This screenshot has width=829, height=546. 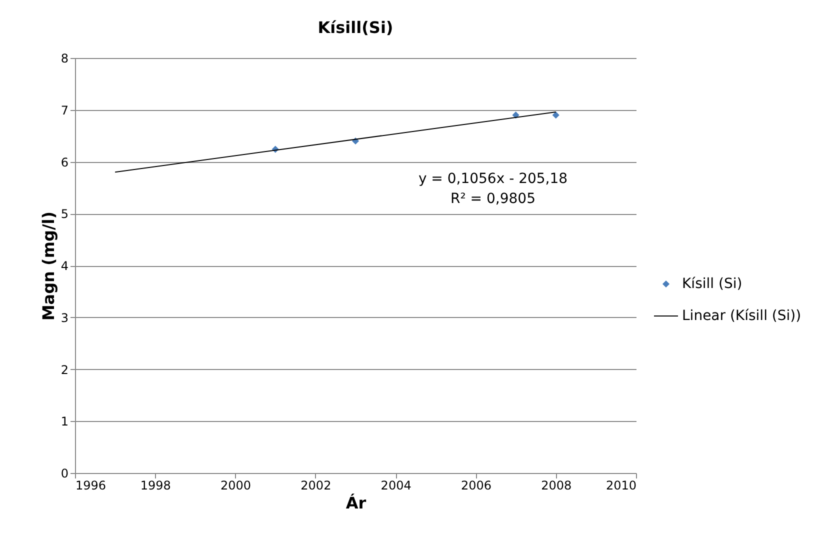 What do you see at coordinates (236, 485) in the screenshot?
I see `x-tick-label: 2000` at bounding box center [236, 485].